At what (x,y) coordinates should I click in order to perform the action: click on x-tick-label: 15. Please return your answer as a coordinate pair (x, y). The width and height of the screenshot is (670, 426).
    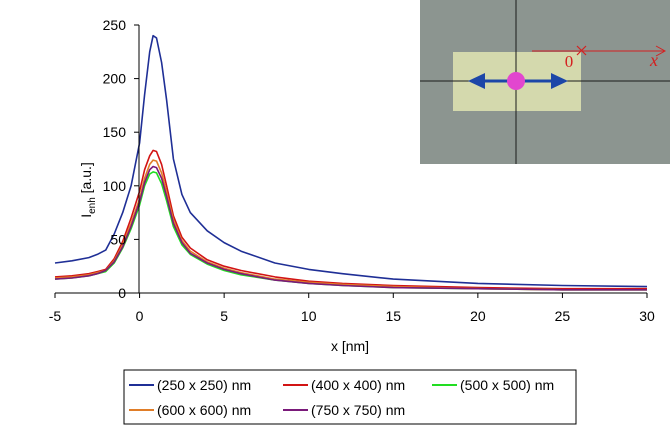
    Looking at the image, I should click on (393, 316).